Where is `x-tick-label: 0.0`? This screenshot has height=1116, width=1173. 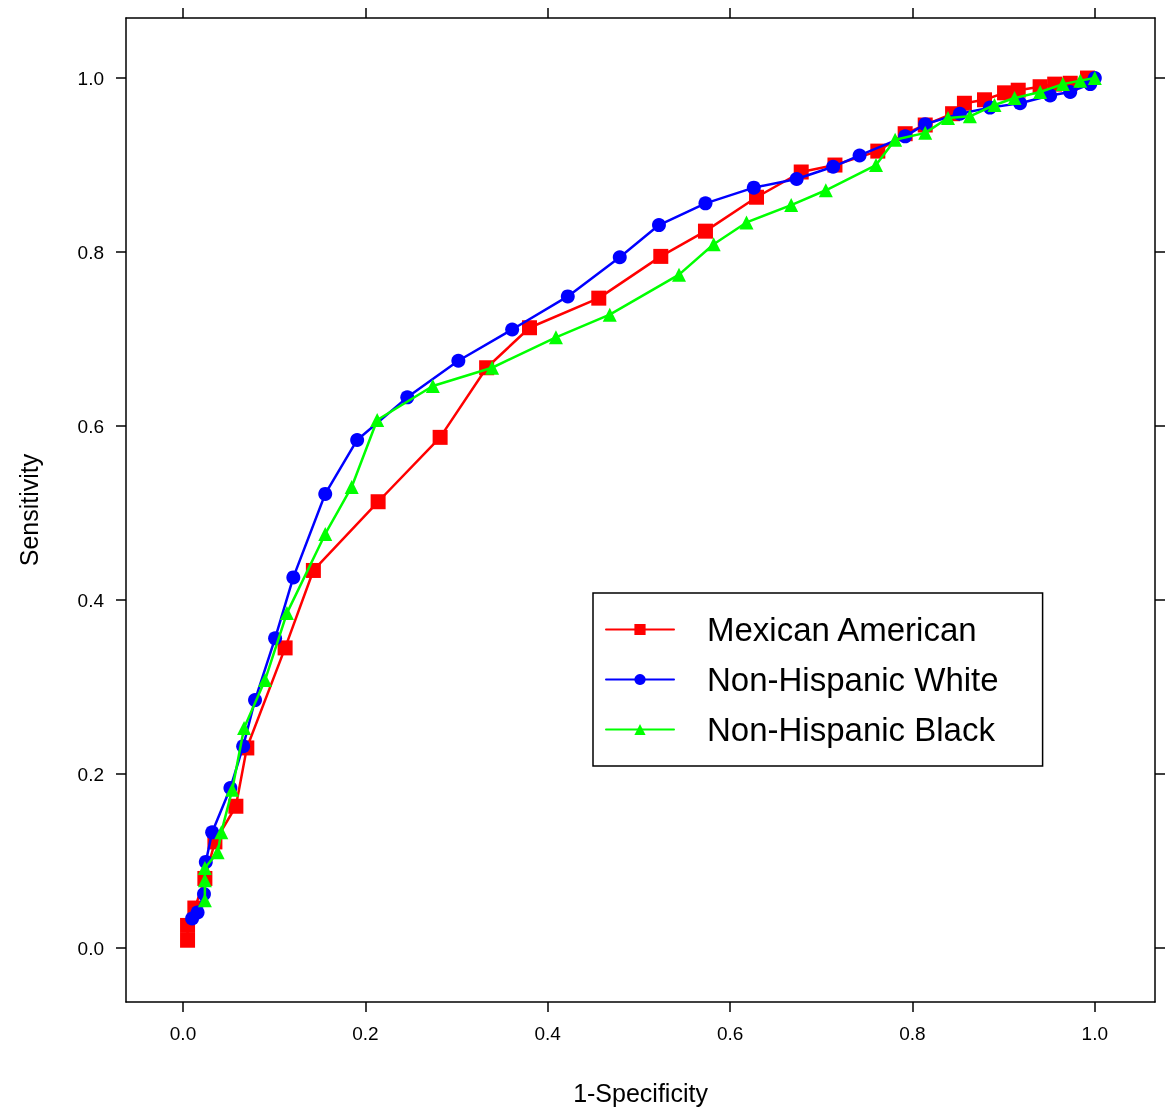
x-tick-label: 0.0 is located at coordinates (183, 1033).